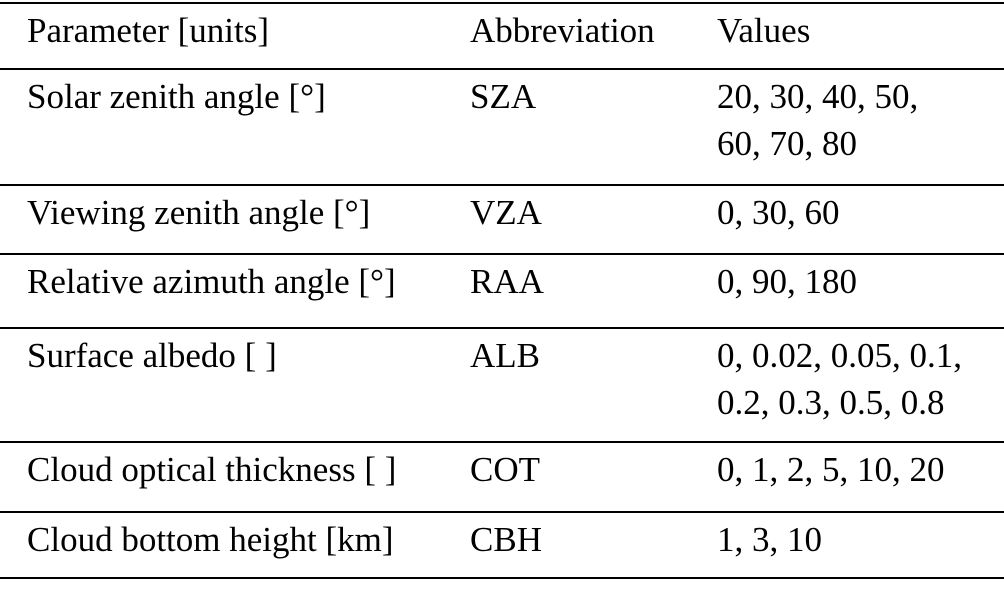  What do you see at coordinates (764, 30) in the screenshot?
I see `column-header-values: Values` at bounding box center [764, 30].